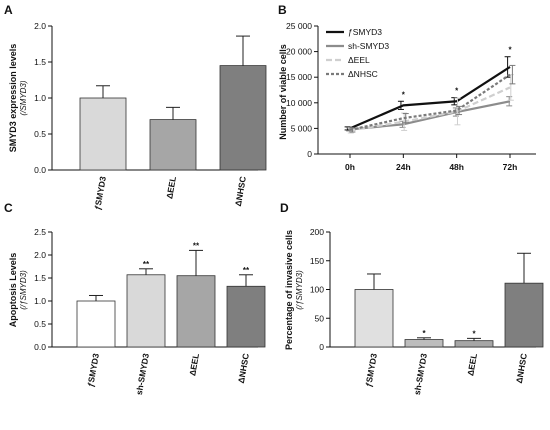 The image size is (550, 430). I want to click on legend-label: sh-SMYD3, so click(368, 46).